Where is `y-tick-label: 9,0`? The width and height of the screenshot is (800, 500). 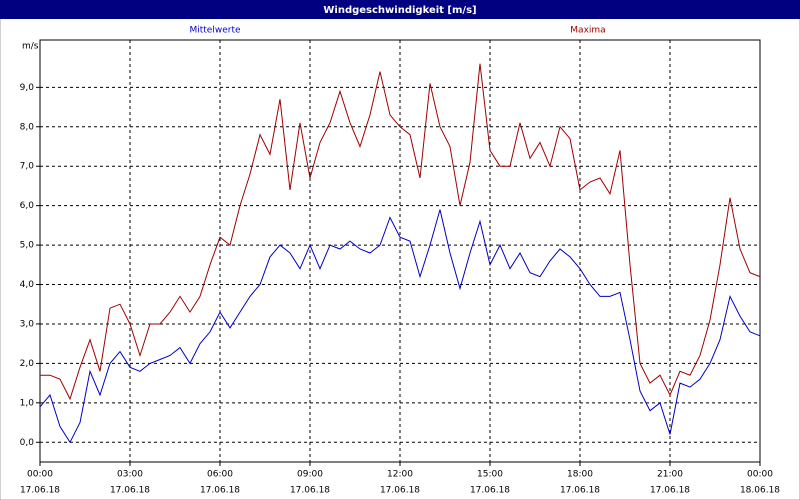 y-tick-label: 9,0 is located at coordinates (27, 88).